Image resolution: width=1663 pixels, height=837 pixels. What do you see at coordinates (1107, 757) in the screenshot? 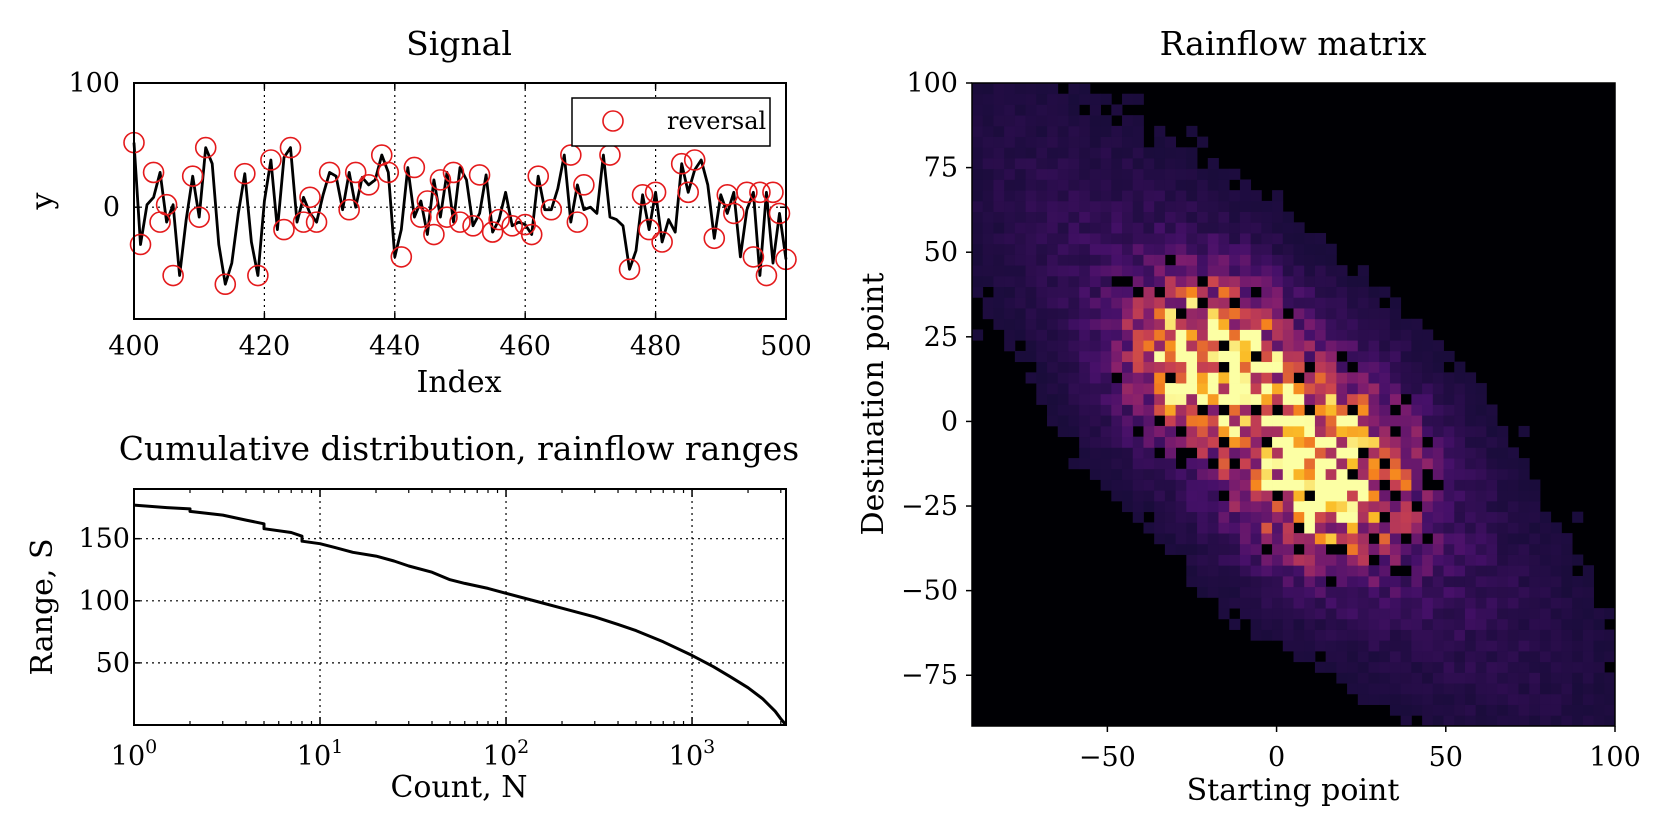
I see `matrix-xtick-label: −50` at bounding box center [1107, 757].